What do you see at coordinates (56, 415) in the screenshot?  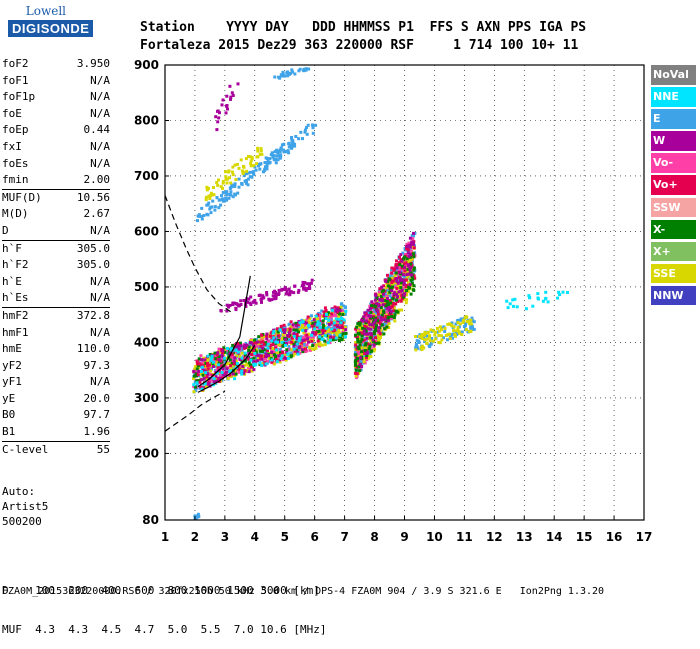 I see `param-row: B0 97.7` at bounding box center [56, 415].